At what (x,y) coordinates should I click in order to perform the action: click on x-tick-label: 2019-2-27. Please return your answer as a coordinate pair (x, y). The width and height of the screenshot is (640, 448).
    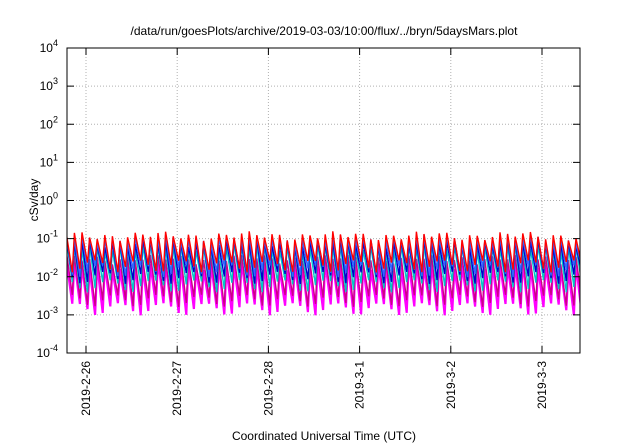
    Looking at the image, I should click on (177, 388).